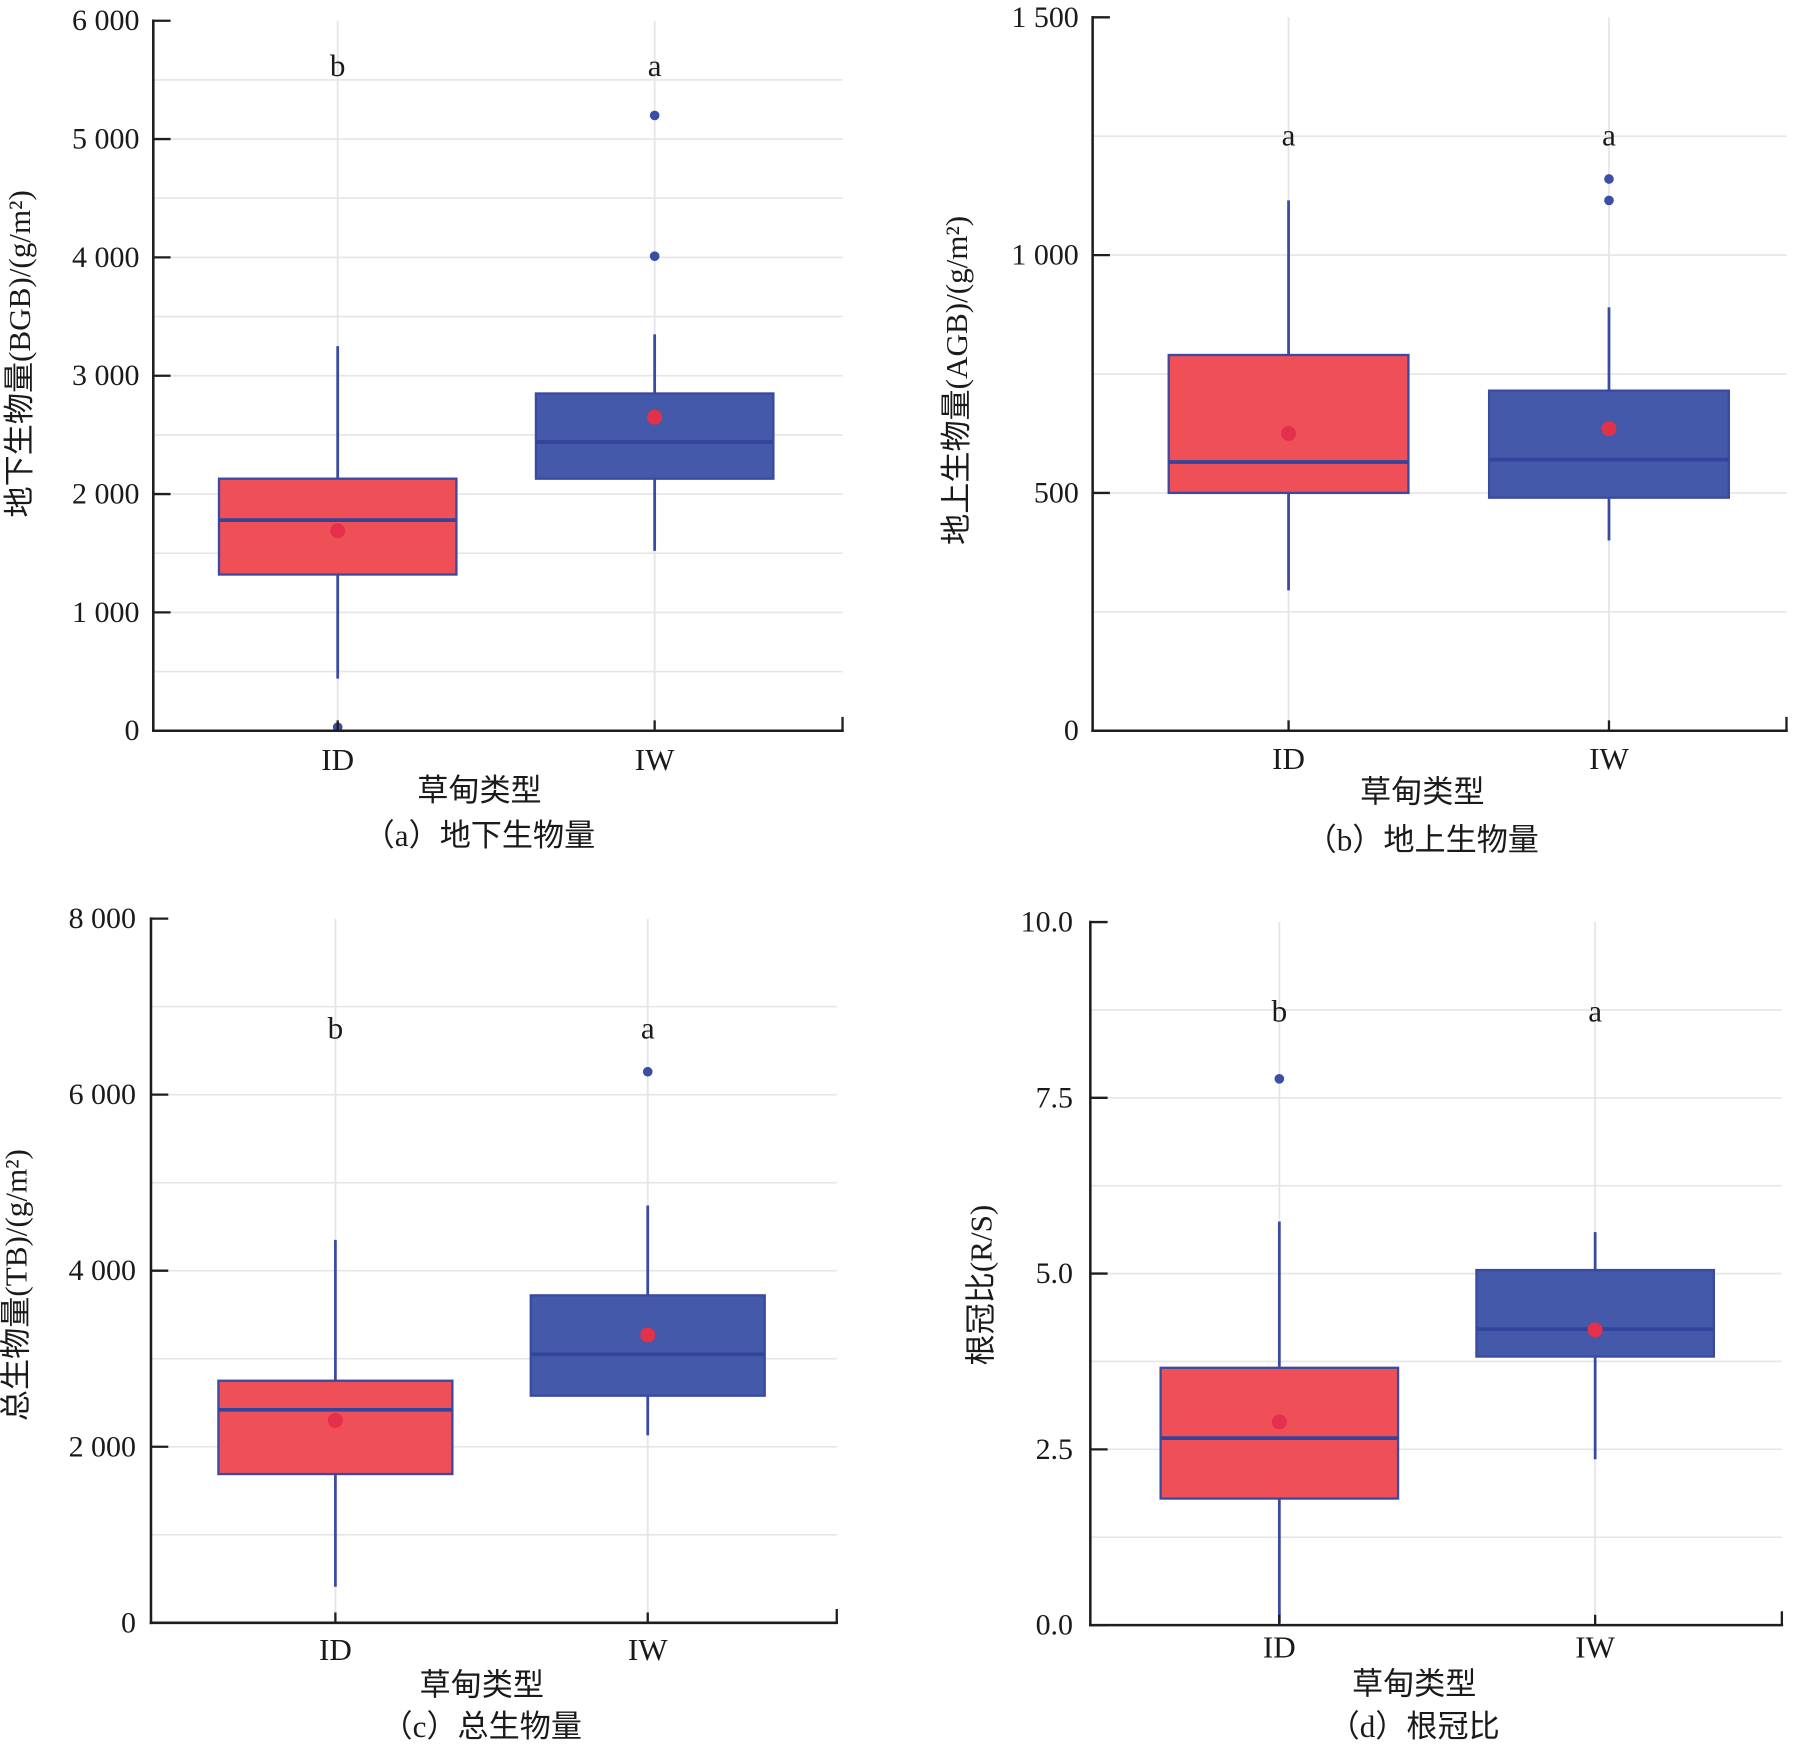 The image size is (1798, 1764). I want to click on panel-caption: （b）地上生物量, so click(1422, 840).